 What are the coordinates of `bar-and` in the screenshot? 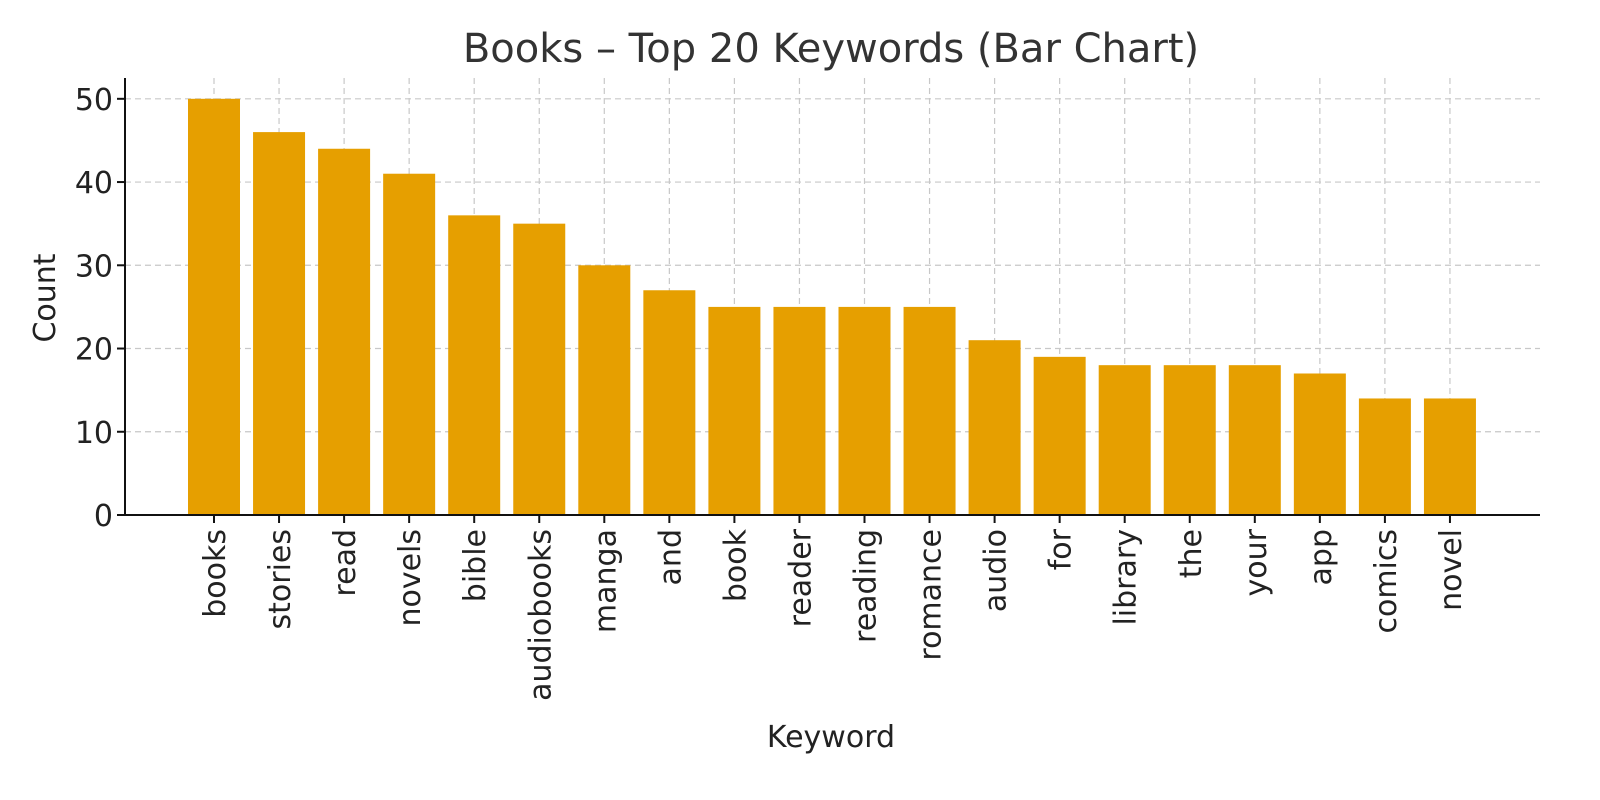 It's located at (669, 402).